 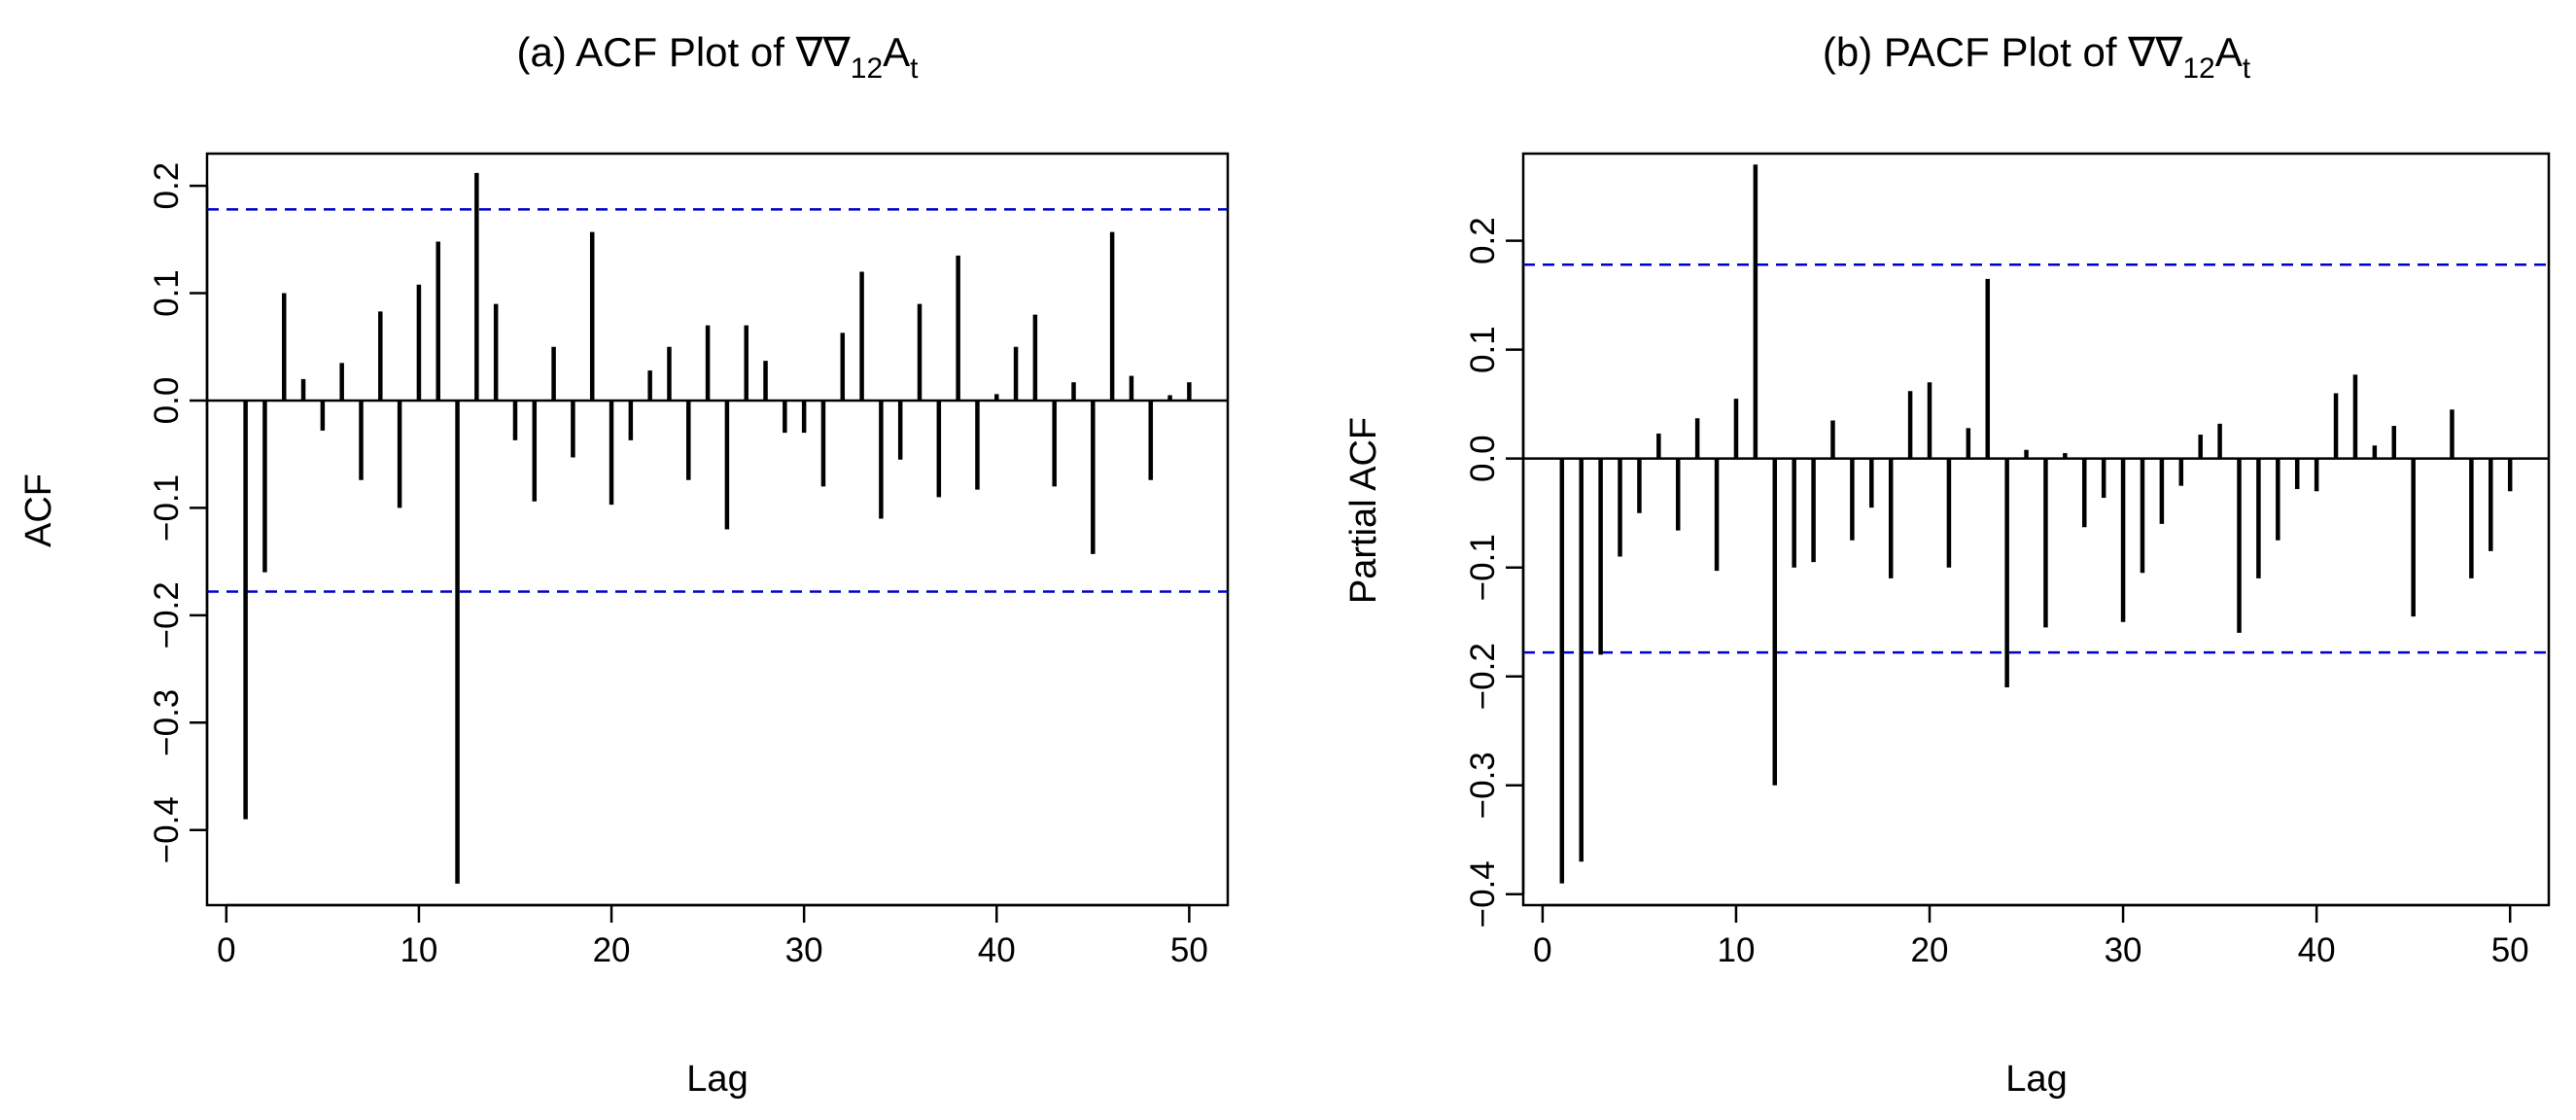 What do you see at coordinates (1483, 785) in the screenshot?
I see `pacf-ytick-label: −0.3` at bounding box center [1483, 785].